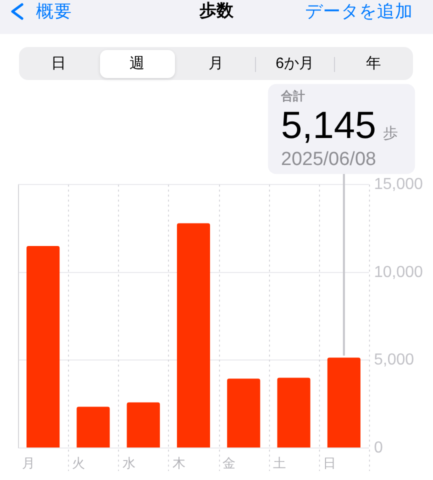 This screenshot has width=433, height=480. What do you see at coordinates (399, 272) in the screenshot?
I see `y-tick-label: 10,000` at bounding box center [399, 272].